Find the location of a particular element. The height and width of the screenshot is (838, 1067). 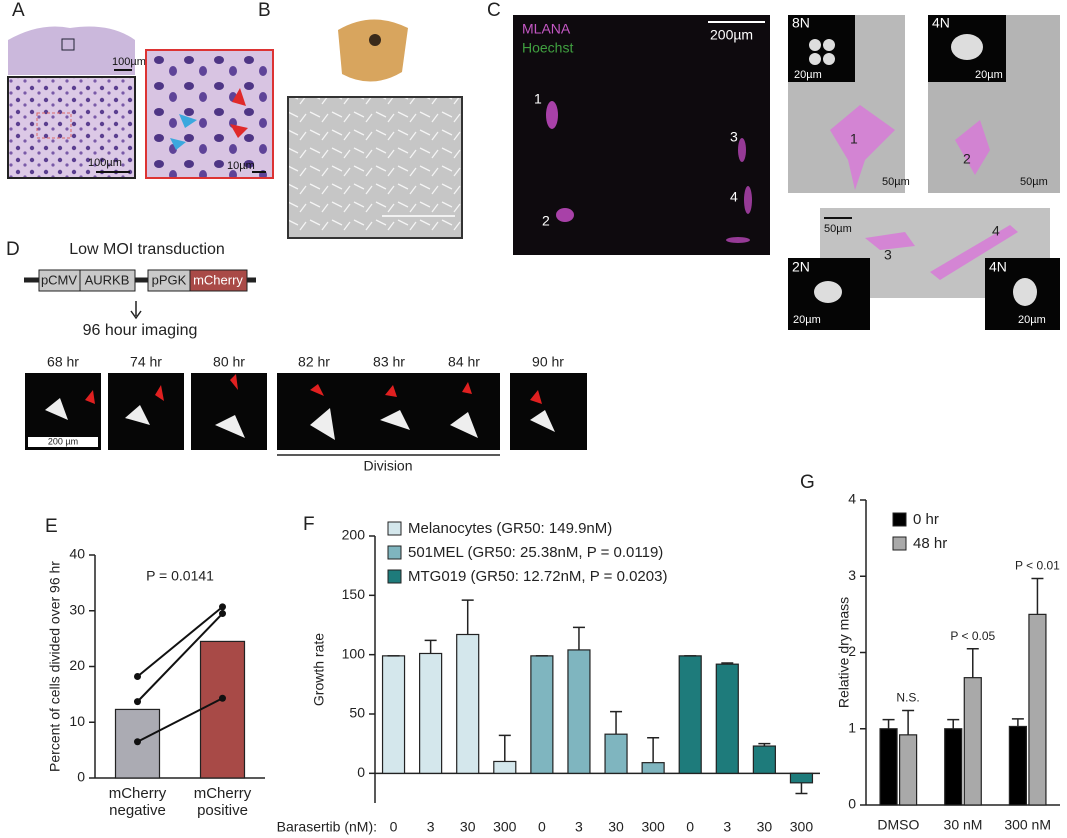

time-label: 80 hr is located at coordinates (229, 362).